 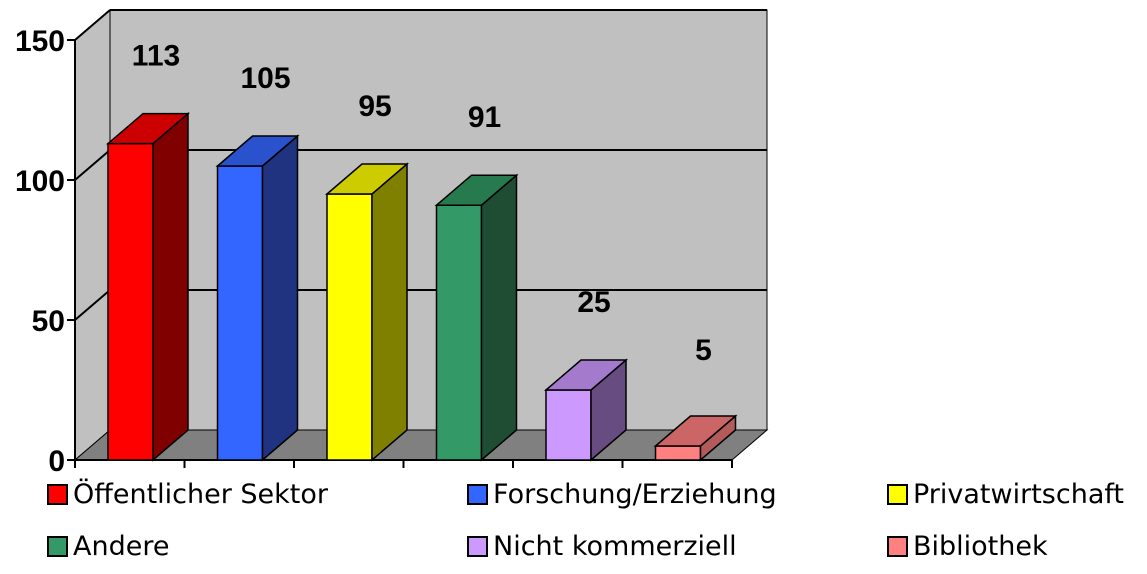 I want to click on legend-item-1: Forschung/Erziehung, so click(x=622, y=494).